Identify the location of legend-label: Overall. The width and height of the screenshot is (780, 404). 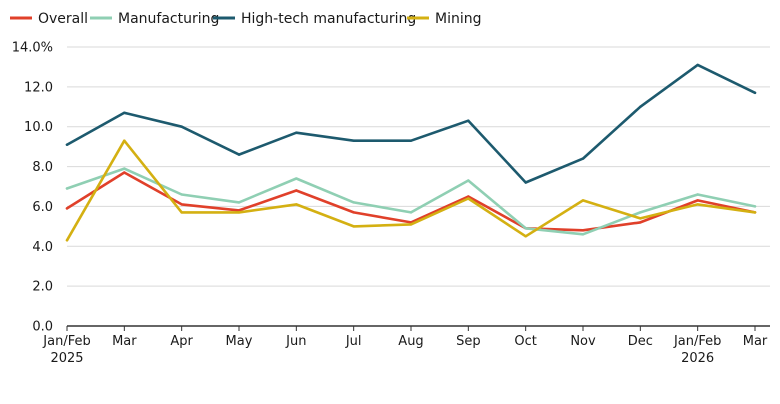
(63, 19).